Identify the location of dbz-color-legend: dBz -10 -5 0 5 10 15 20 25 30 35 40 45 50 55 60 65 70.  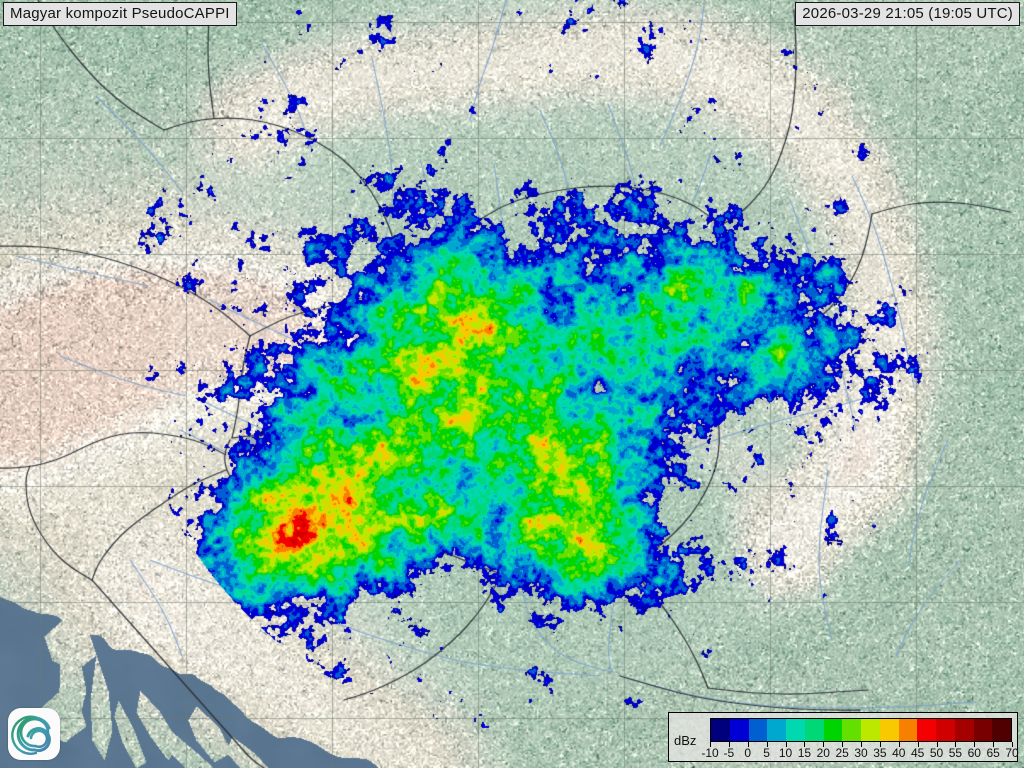
(843, 737).